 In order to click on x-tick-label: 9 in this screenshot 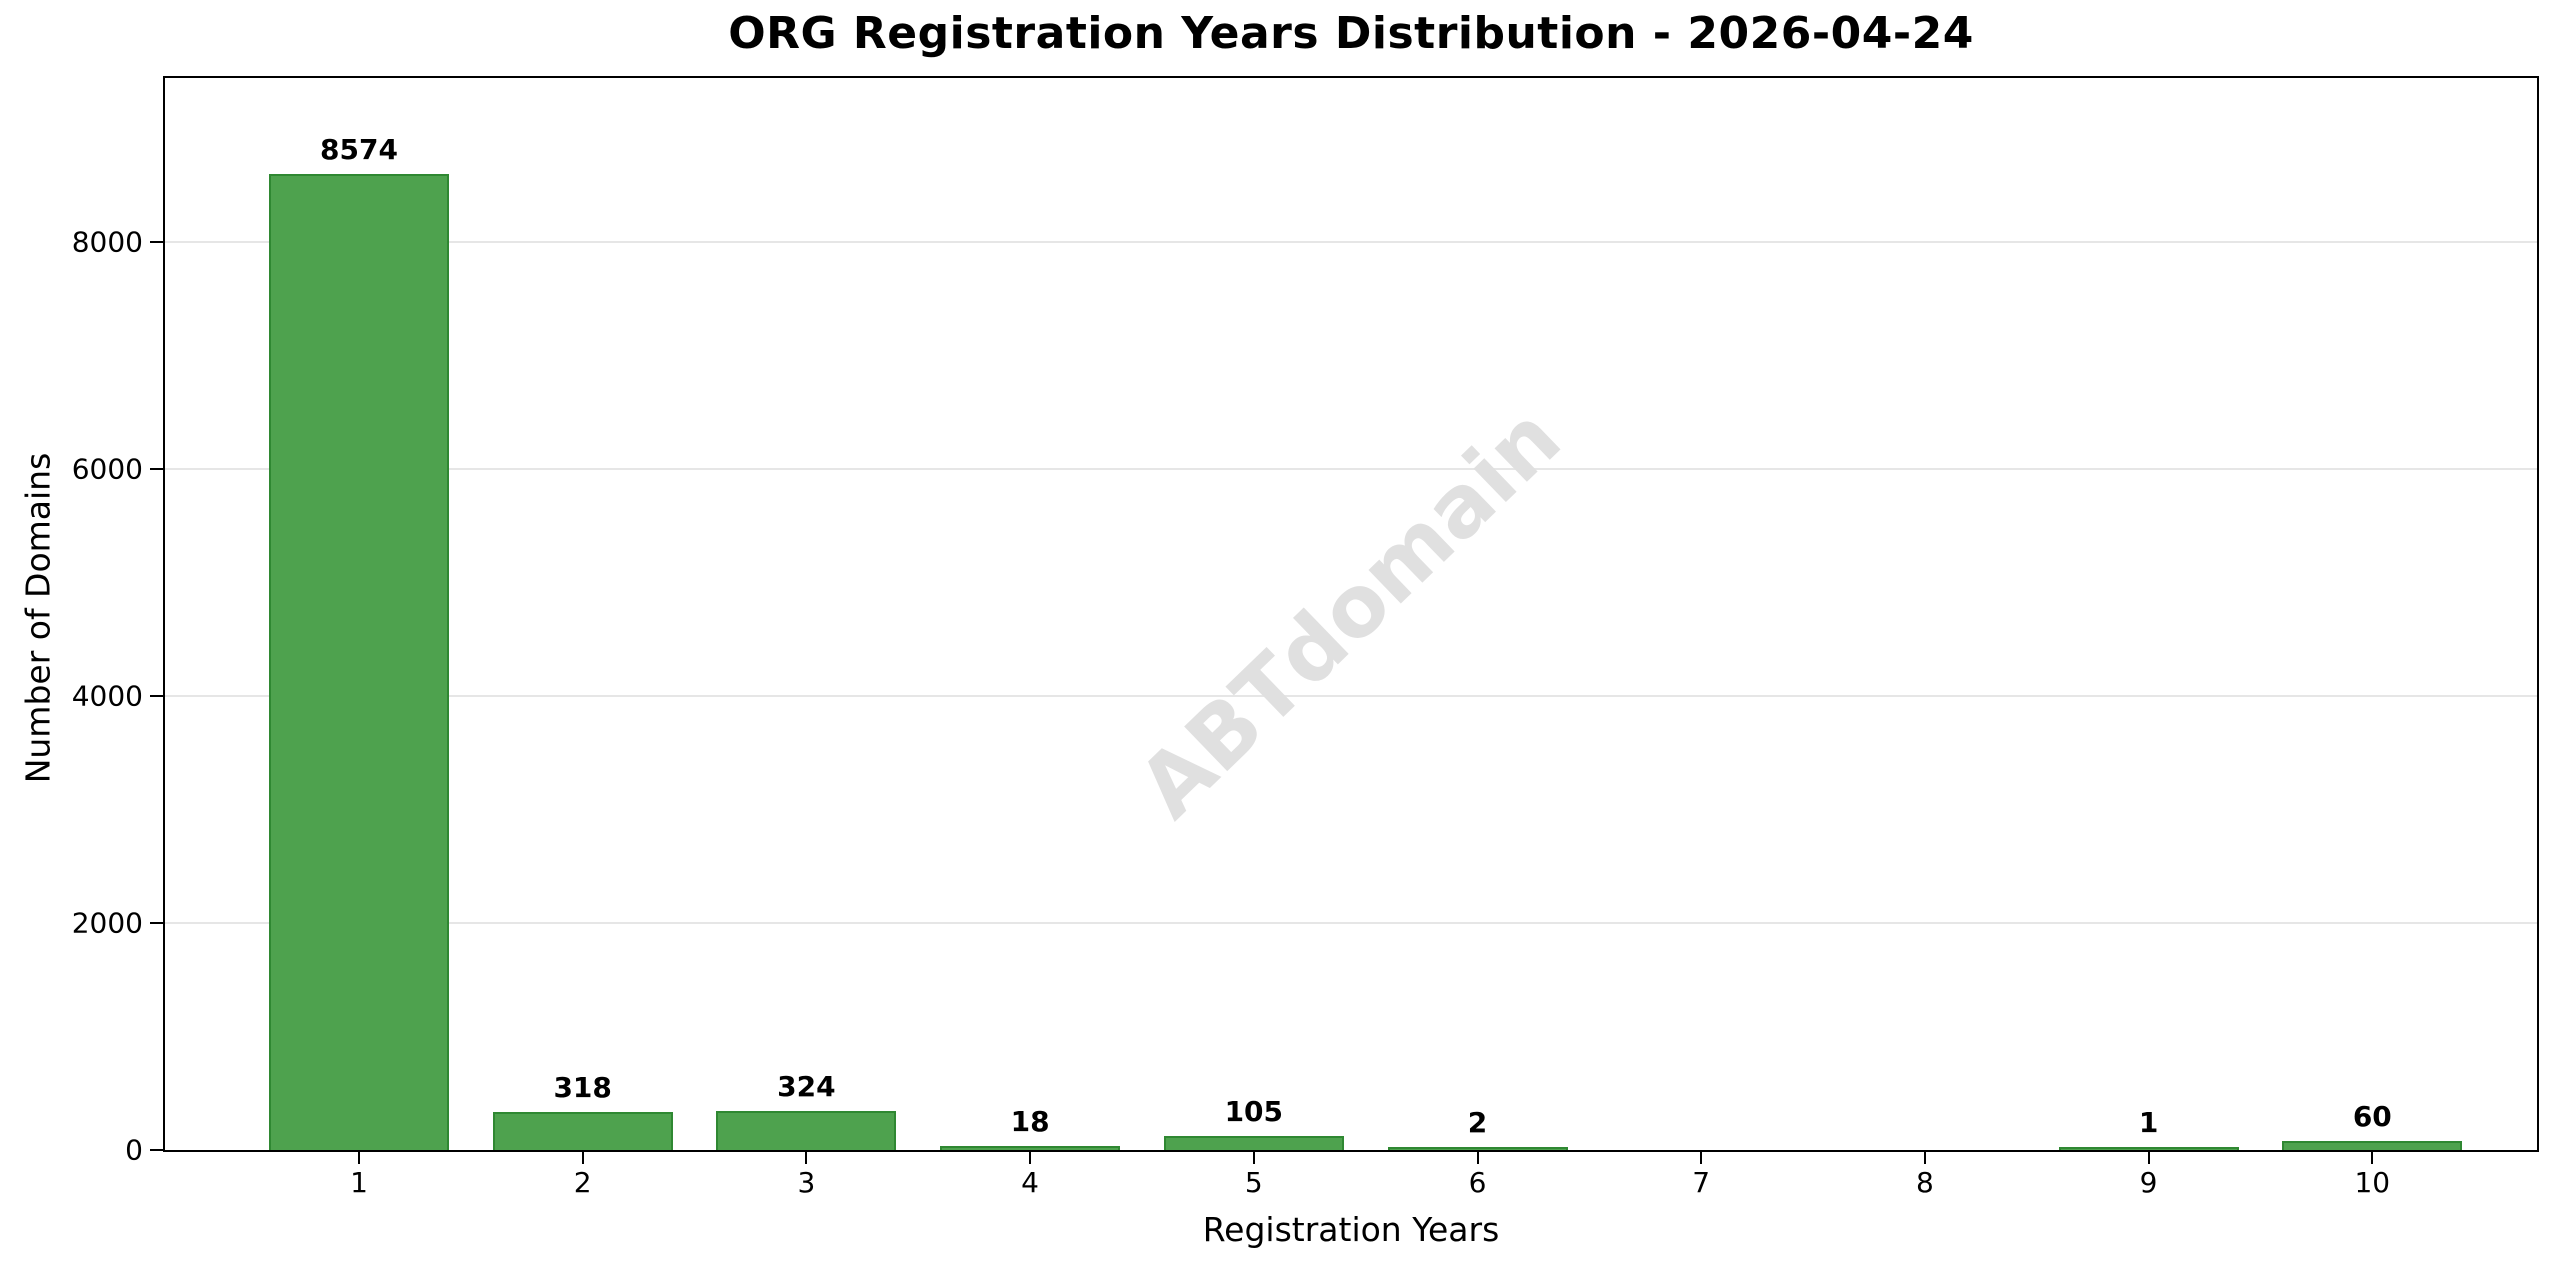, I will do `click(2148, 1182)`.